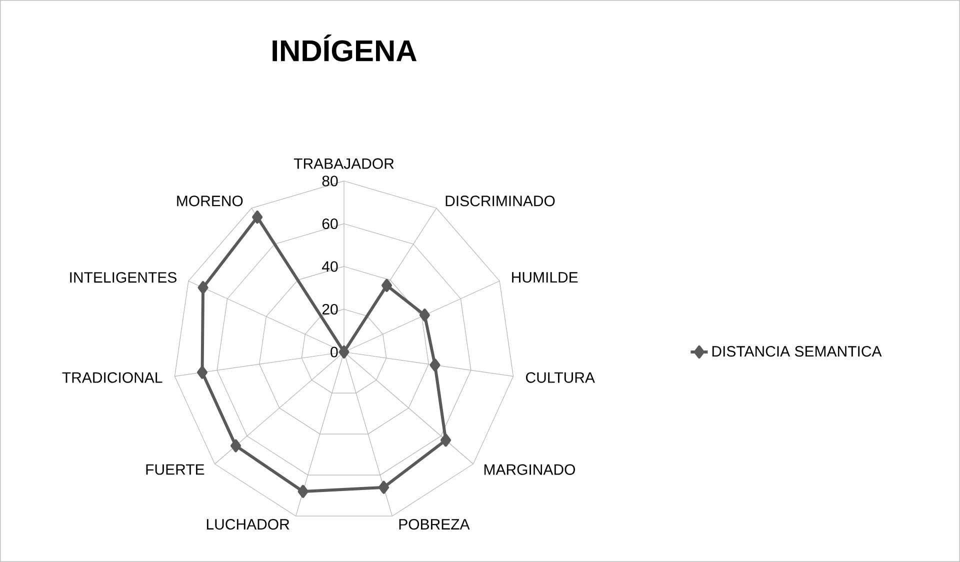 This screenshot has height=562, width=960. What do you see at coordinates (210, 201) in the screenshot?
I see `spoke-label: MORENO` at bounding box center [210, 201].